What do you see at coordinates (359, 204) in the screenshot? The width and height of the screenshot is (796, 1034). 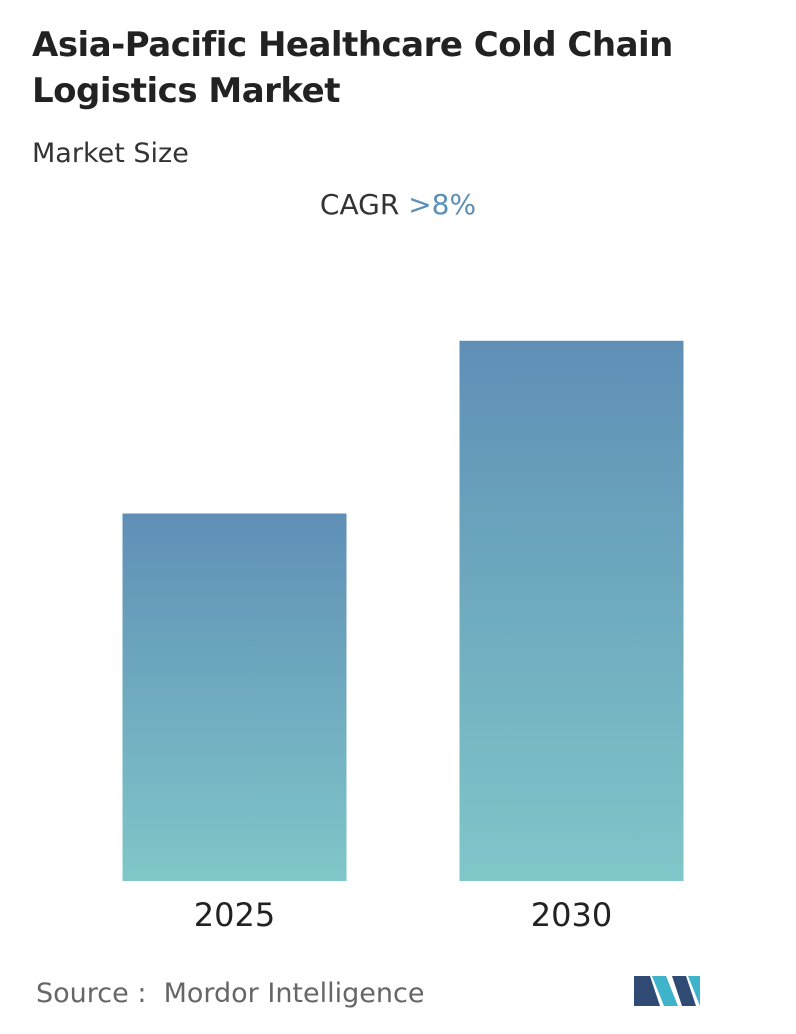 I see `cagr-label: CAGR` at bounding box center [359, 204].